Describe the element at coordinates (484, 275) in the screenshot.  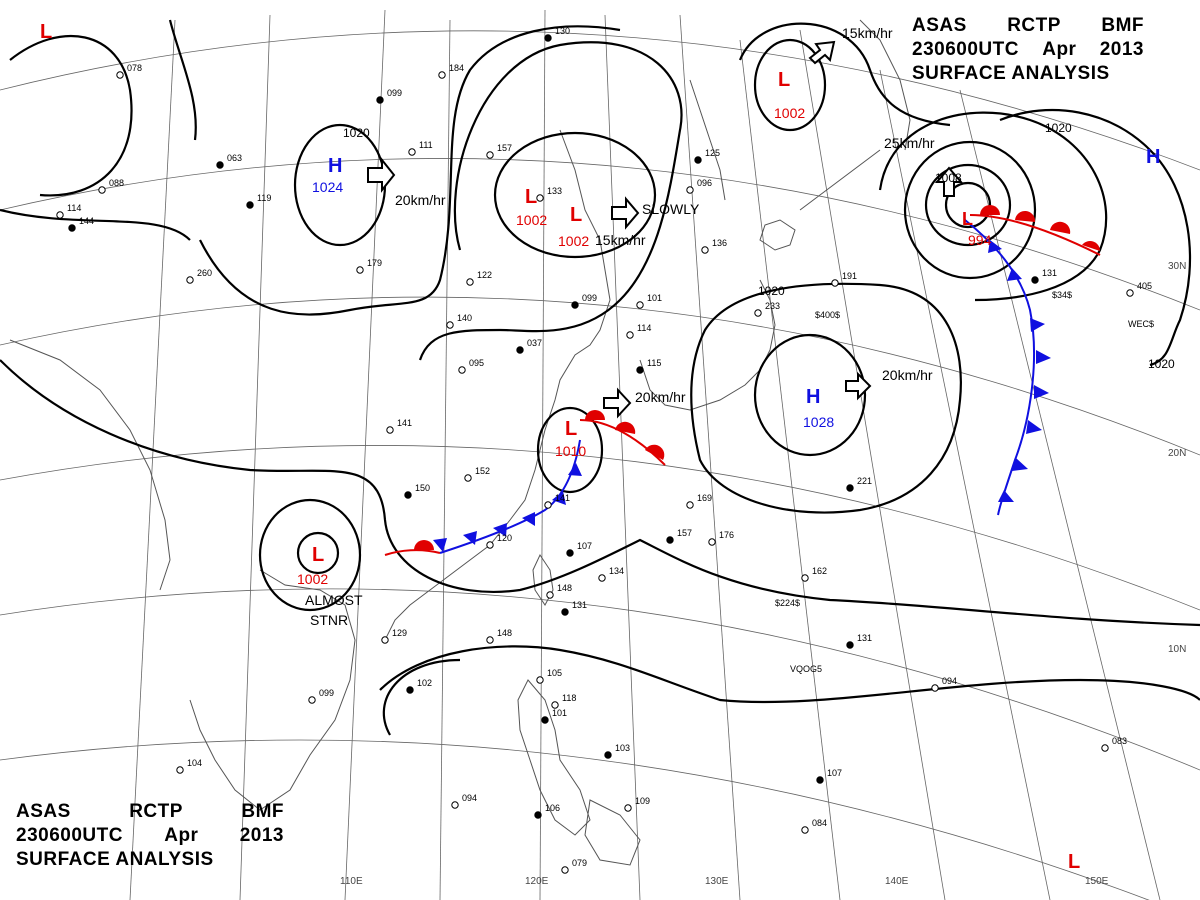
I see `station-pressure-value: 122` at that location.